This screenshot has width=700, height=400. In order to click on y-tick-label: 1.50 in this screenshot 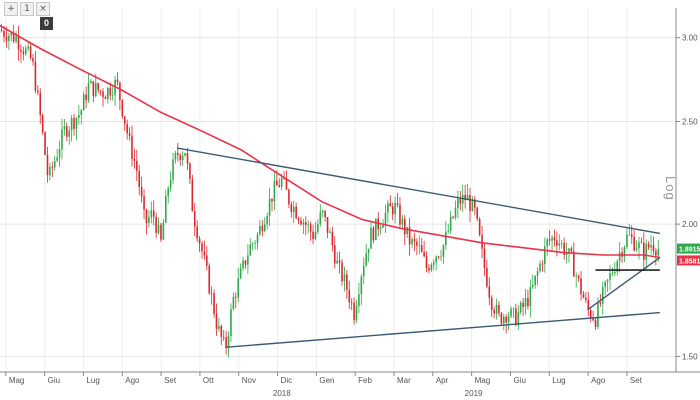, I will do `click(690, 356)`.